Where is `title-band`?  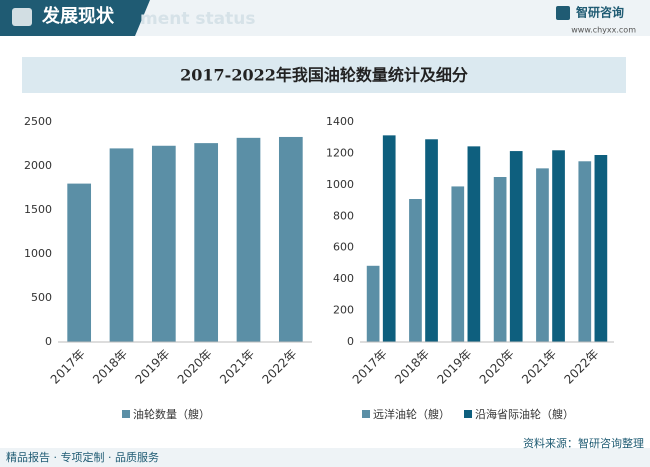
title-band is located at coordinates (324, 75).